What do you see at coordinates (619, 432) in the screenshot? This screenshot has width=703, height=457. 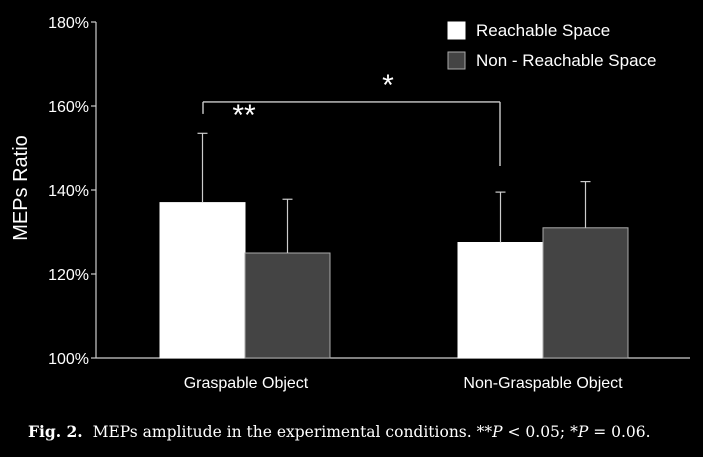 I see `caption-sig2-rest: = 0.06.` at bounding box center [619, 432].